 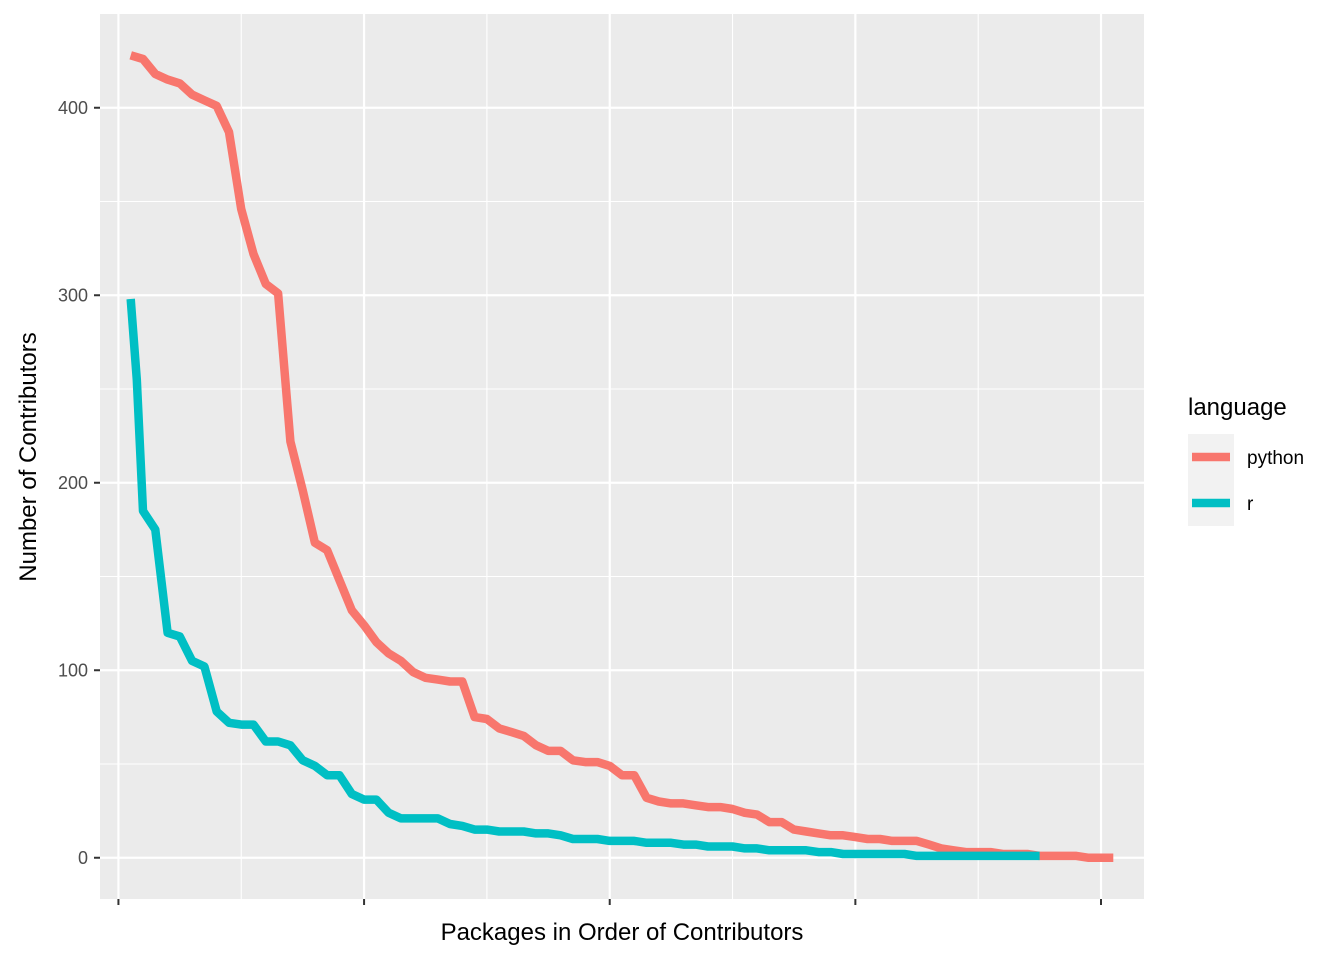 I want to click on x-axis-title: Packages in Order of Contributors, so click(x=622, y=932).